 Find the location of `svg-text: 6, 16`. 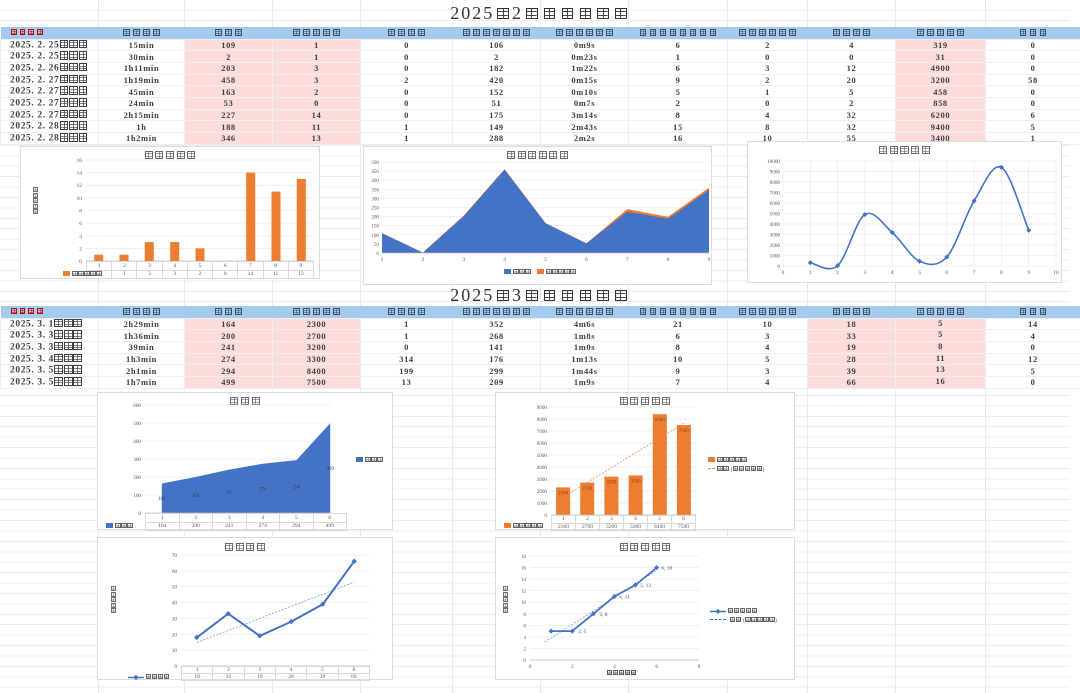

svg-text: 6, 16 is located at coordinates (666, 569).